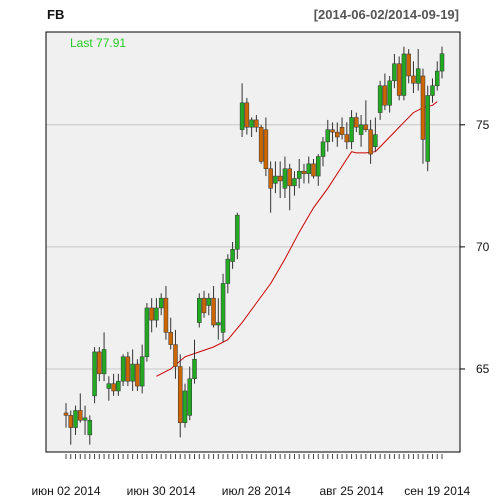  What do you see at coordinates (256, 491) in the screenshot?
I see `x-tick-label: июл 28 2014` at bounding box center [256, 491].